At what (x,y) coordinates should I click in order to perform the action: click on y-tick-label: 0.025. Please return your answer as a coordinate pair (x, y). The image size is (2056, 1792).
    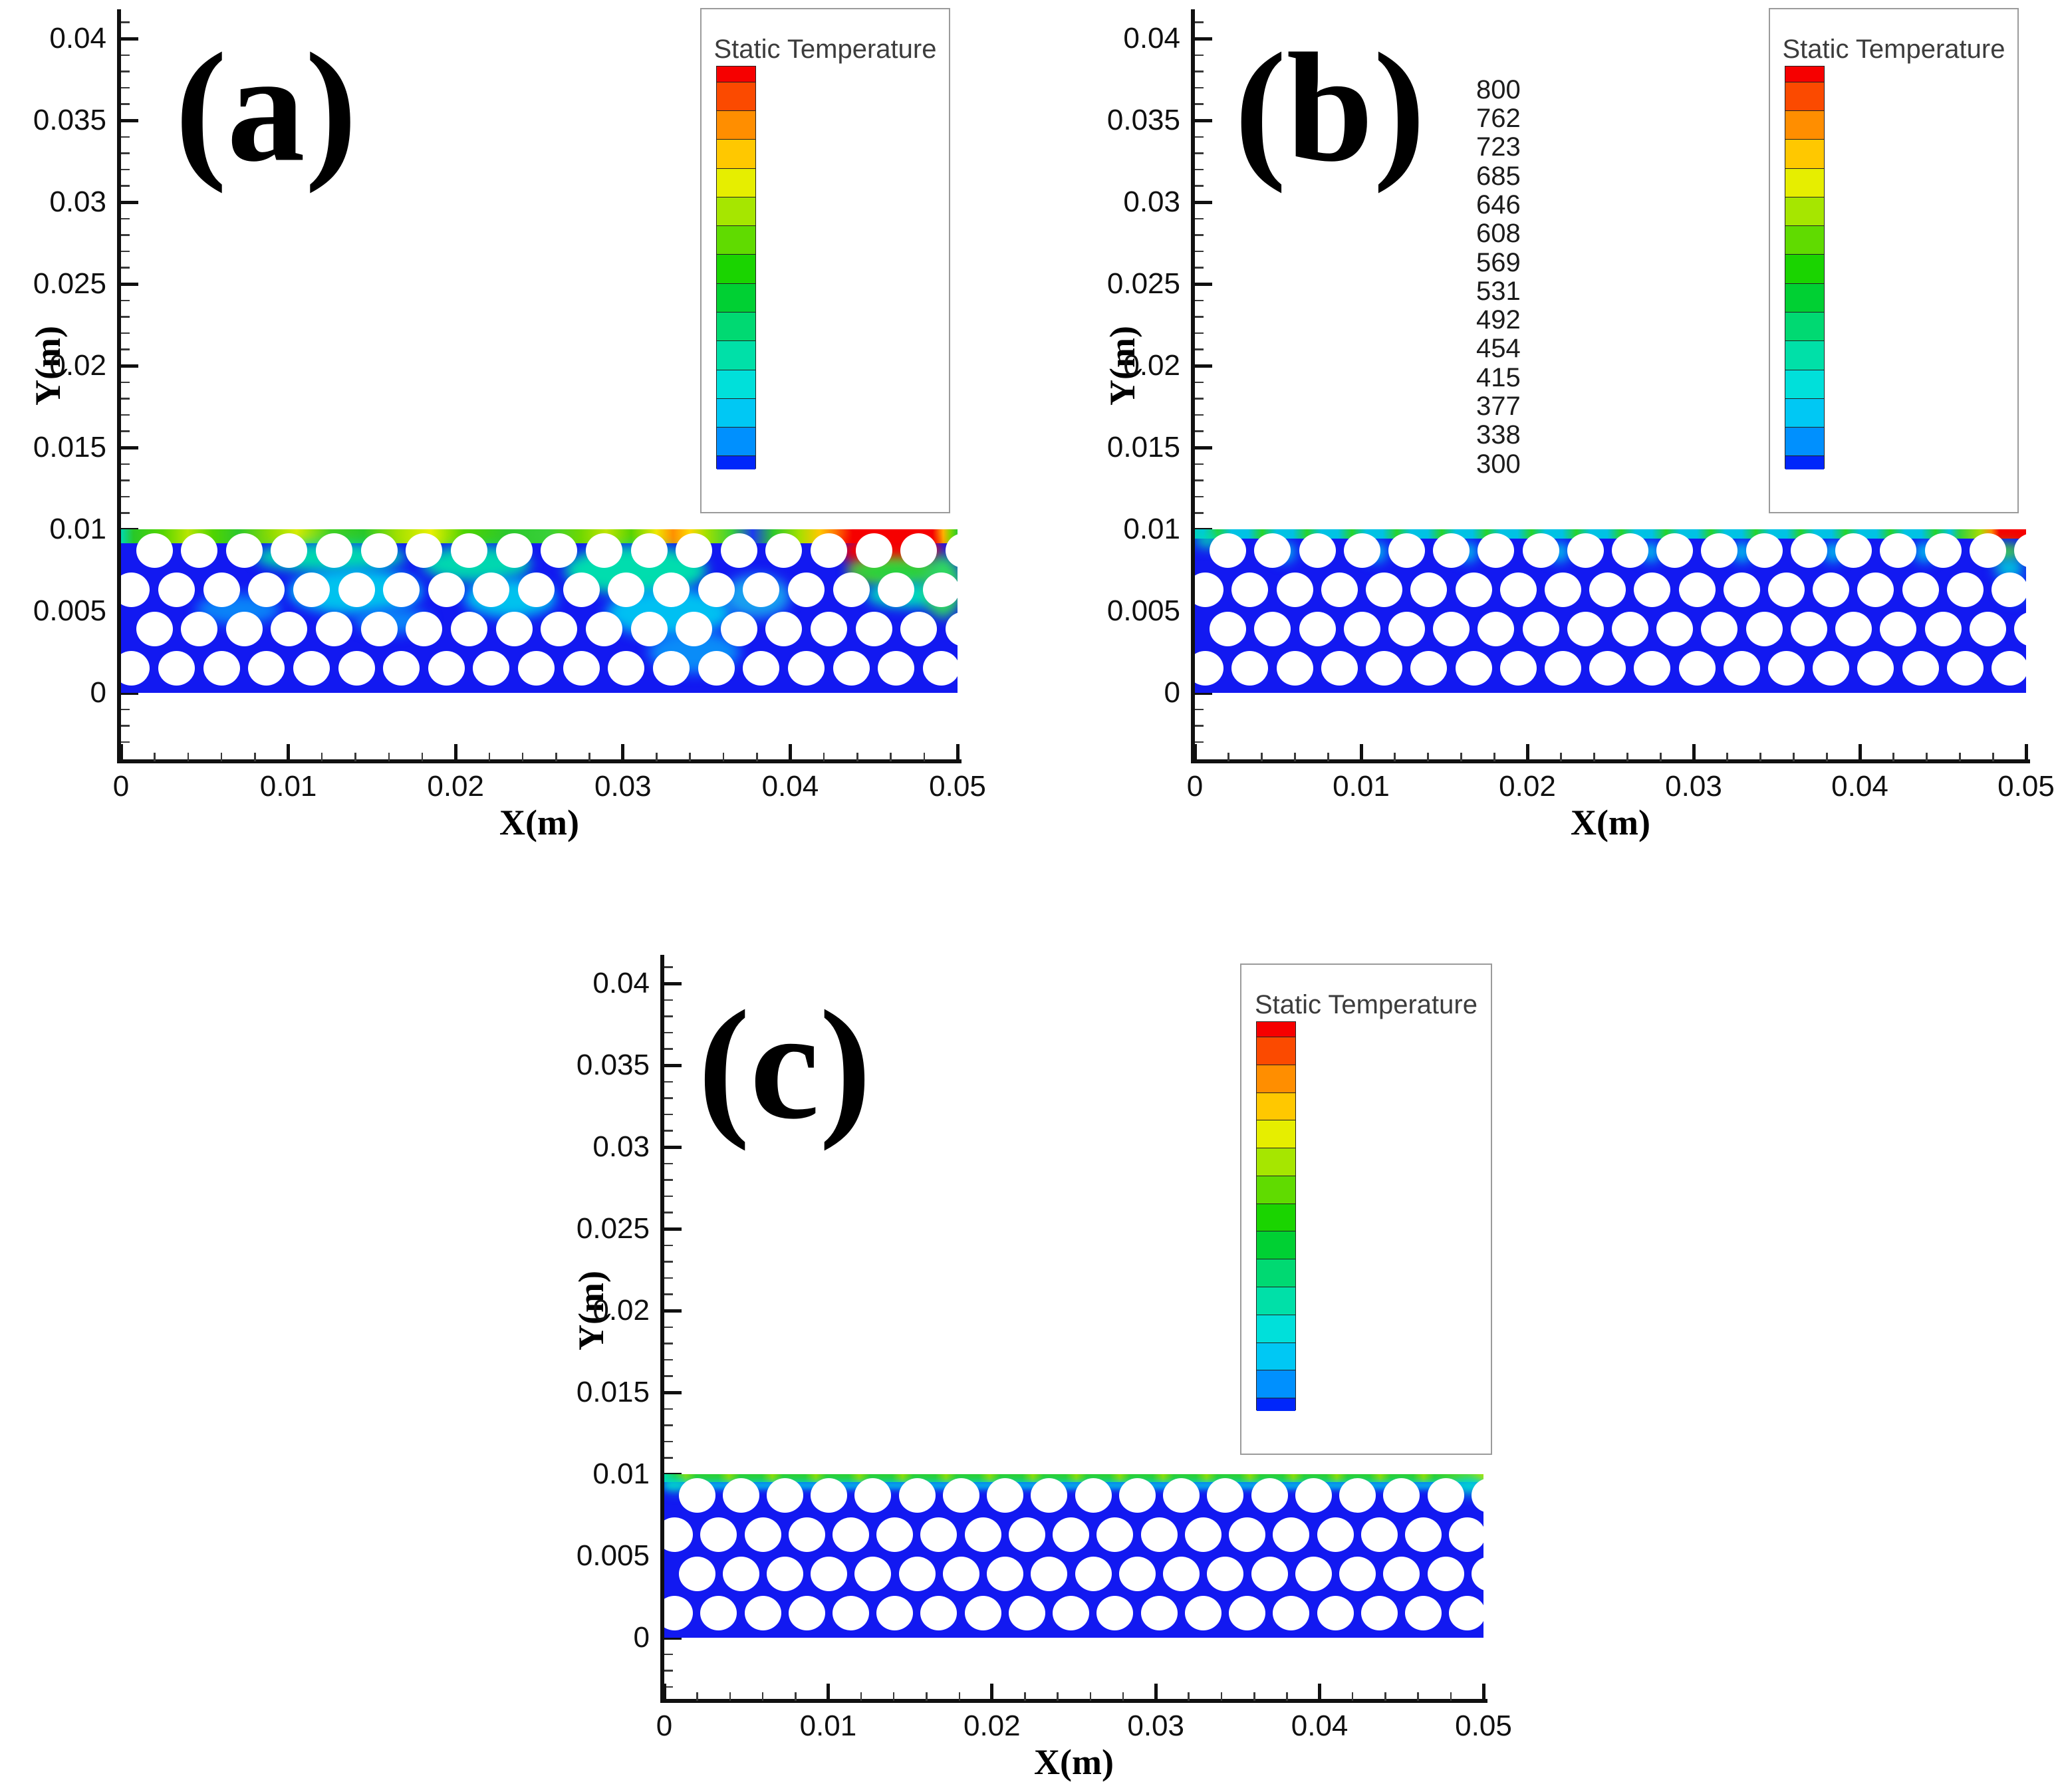
    Looking at the image, I should click on (613, 1228).